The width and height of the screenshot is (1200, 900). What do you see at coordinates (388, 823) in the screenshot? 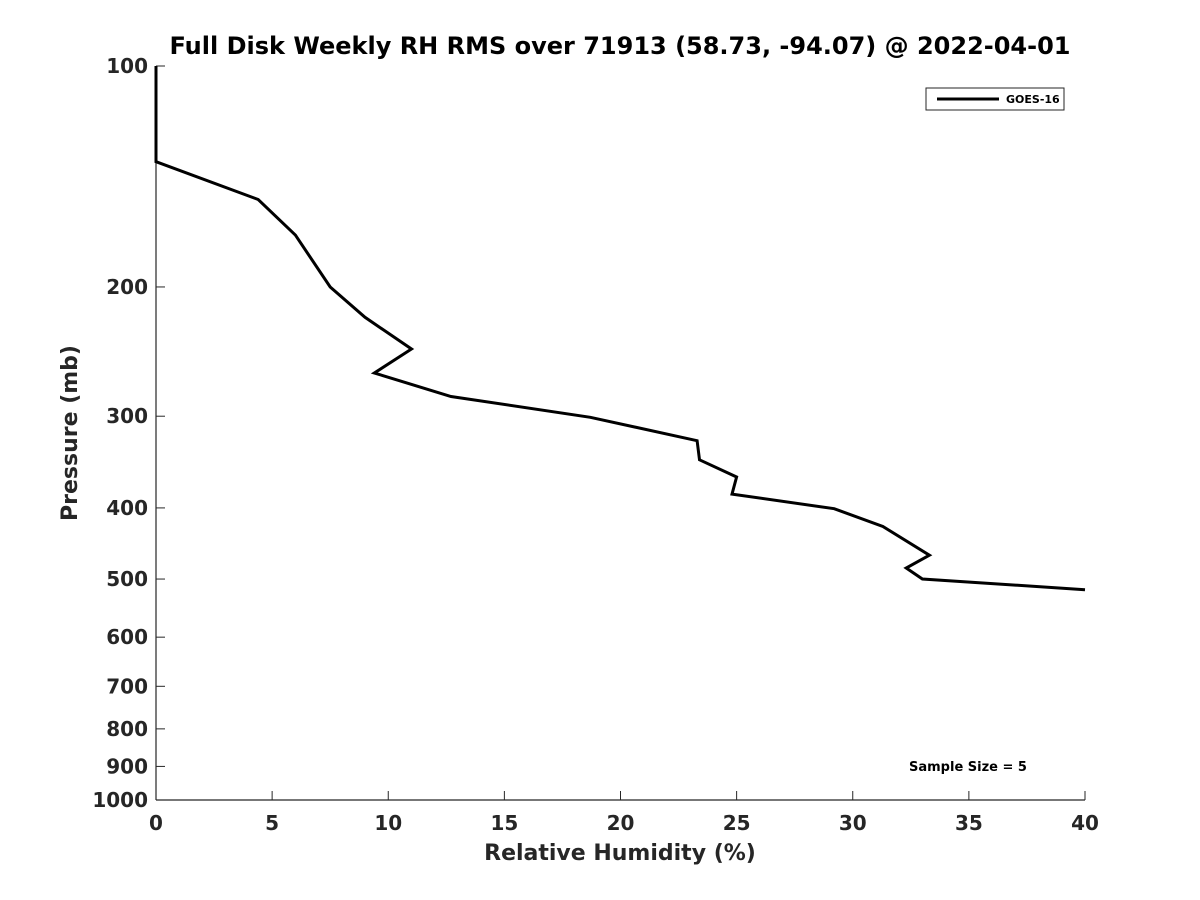
I see `x-tick-label: 10` at bounding box center [388, 823].